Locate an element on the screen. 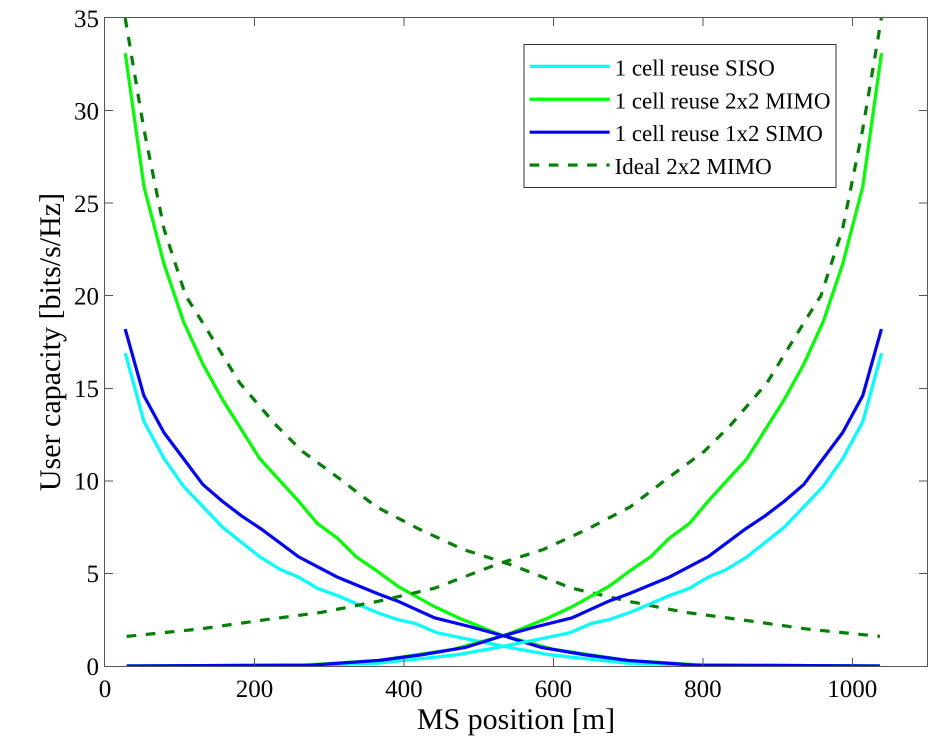 The image size is (930, 745). x-tick-label: 200 is located at coordinates (255, 689).